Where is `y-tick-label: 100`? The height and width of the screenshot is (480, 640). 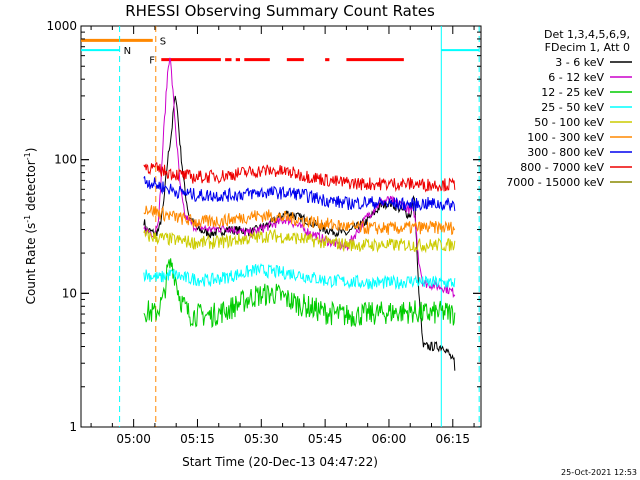 y-tick-label: 100 is located at coordinates (65, 160).